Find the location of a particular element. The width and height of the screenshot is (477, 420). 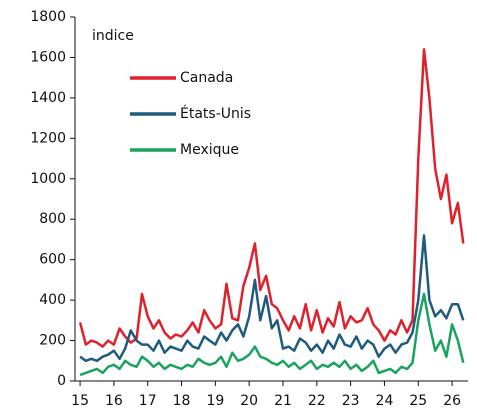

x-tick-label: 26 is located at coordinates (452, 401).